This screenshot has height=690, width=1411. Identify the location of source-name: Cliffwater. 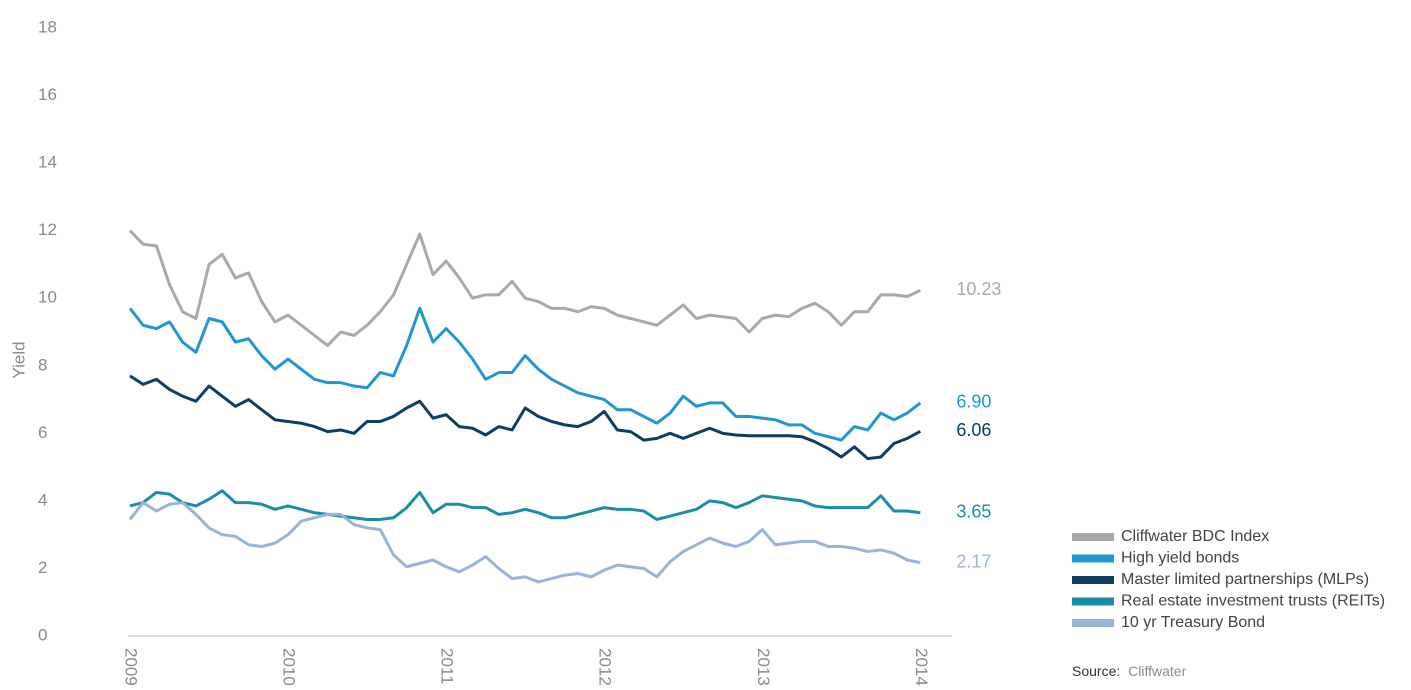
(1157, 671).